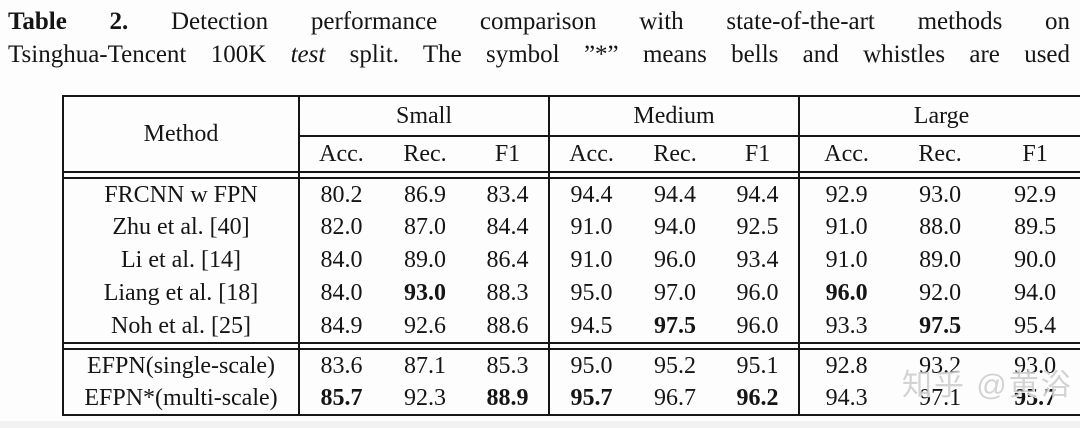 Image resolution: width=1080 pixels, height=428 pixels. Describe the element at coordinates (940, 293) in the screenshot. I see `value-cell: 92.0` at that location.